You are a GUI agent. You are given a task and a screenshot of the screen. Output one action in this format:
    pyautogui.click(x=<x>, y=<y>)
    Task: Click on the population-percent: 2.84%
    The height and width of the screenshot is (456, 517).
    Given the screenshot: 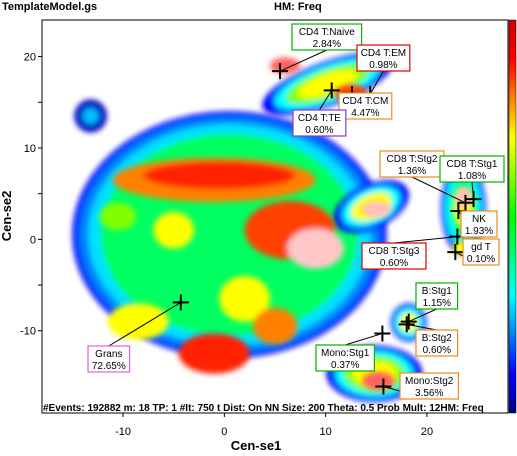 What is the action you would take?
    pyautogui.click(x=327, y=44)
    